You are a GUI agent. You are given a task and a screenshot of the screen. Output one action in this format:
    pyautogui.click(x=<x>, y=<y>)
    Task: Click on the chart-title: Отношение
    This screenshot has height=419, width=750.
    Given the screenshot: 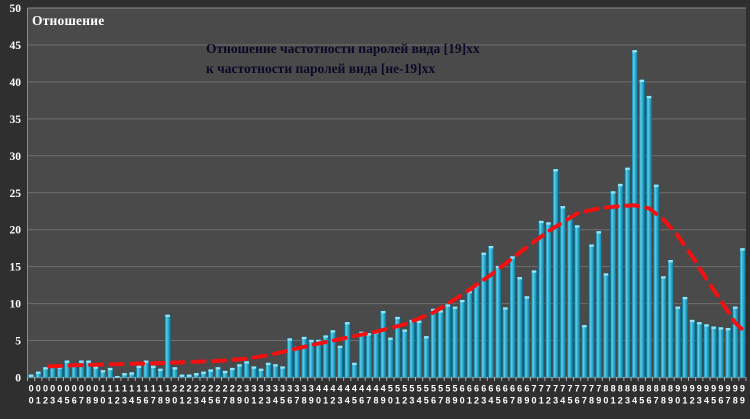 What is the action you would take?
    pyautogui.click(x=68, y=20)
    